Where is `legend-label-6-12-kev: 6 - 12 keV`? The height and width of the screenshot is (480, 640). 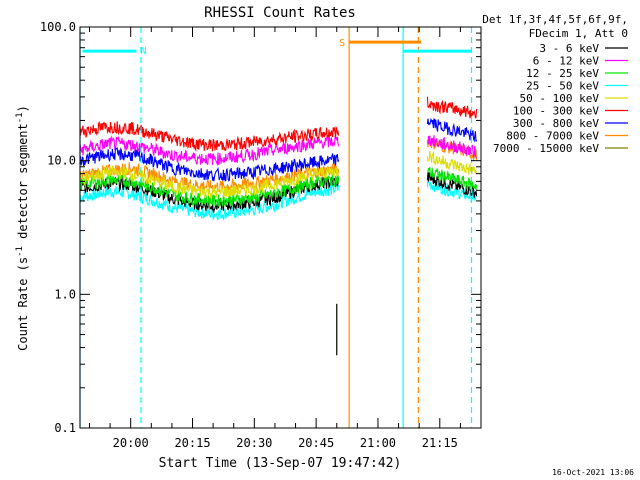 legend-label-6-12-kev: 6 - 12 keV is located at coordinates (566, 61).